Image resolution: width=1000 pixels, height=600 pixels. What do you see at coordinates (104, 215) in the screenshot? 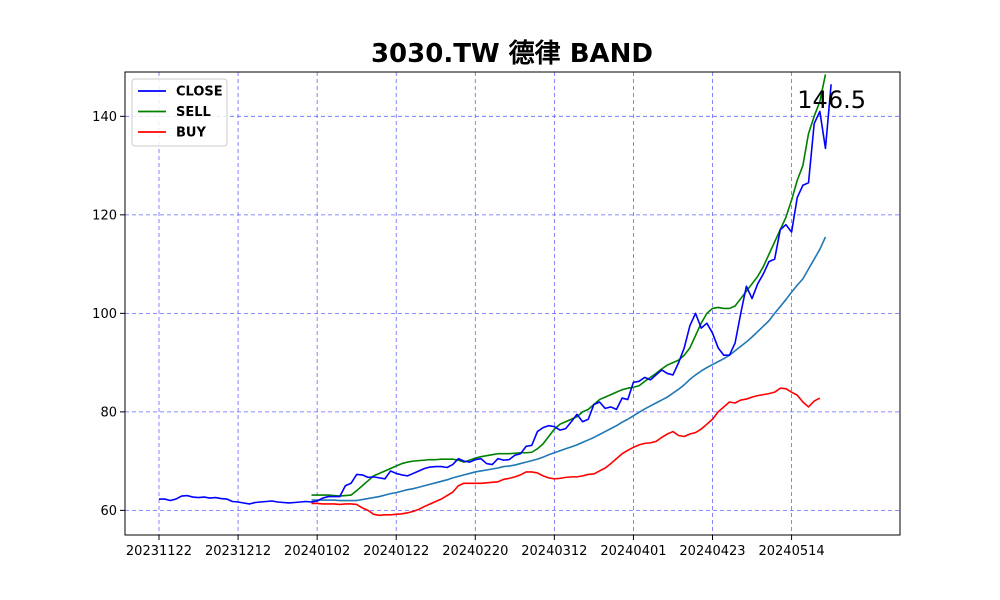
I see `y-tick-label: 120` at bounding box center [104, 215].